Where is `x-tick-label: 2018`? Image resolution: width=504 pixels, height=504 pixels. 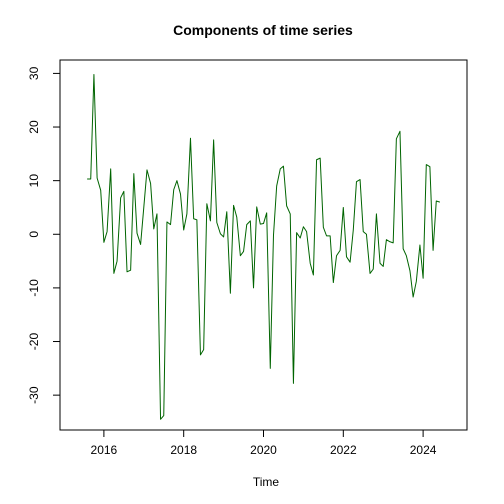 x-tick-label: 2018 is located at coordinates (183, 450).